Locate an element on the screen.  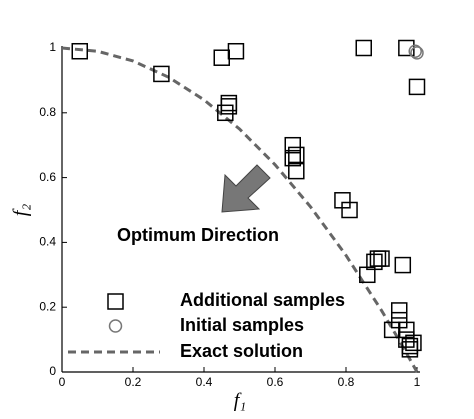
y-tick-label: 1 is located at coordinates (52, 47).